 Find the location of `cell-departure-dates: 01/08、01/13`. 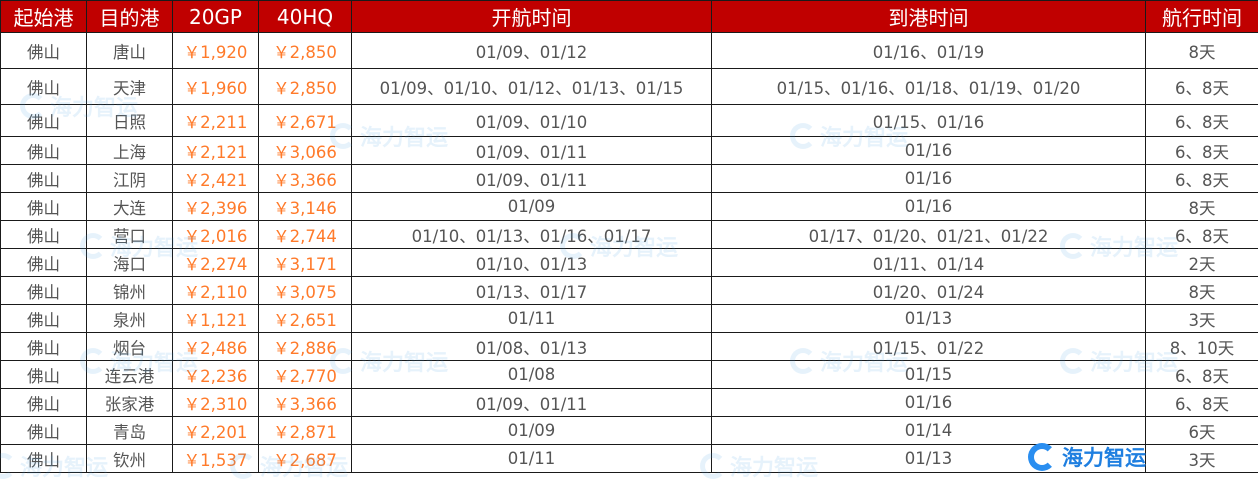

cell-departure-dates: 01/08、01/13 is located at coordinates (532, 347).